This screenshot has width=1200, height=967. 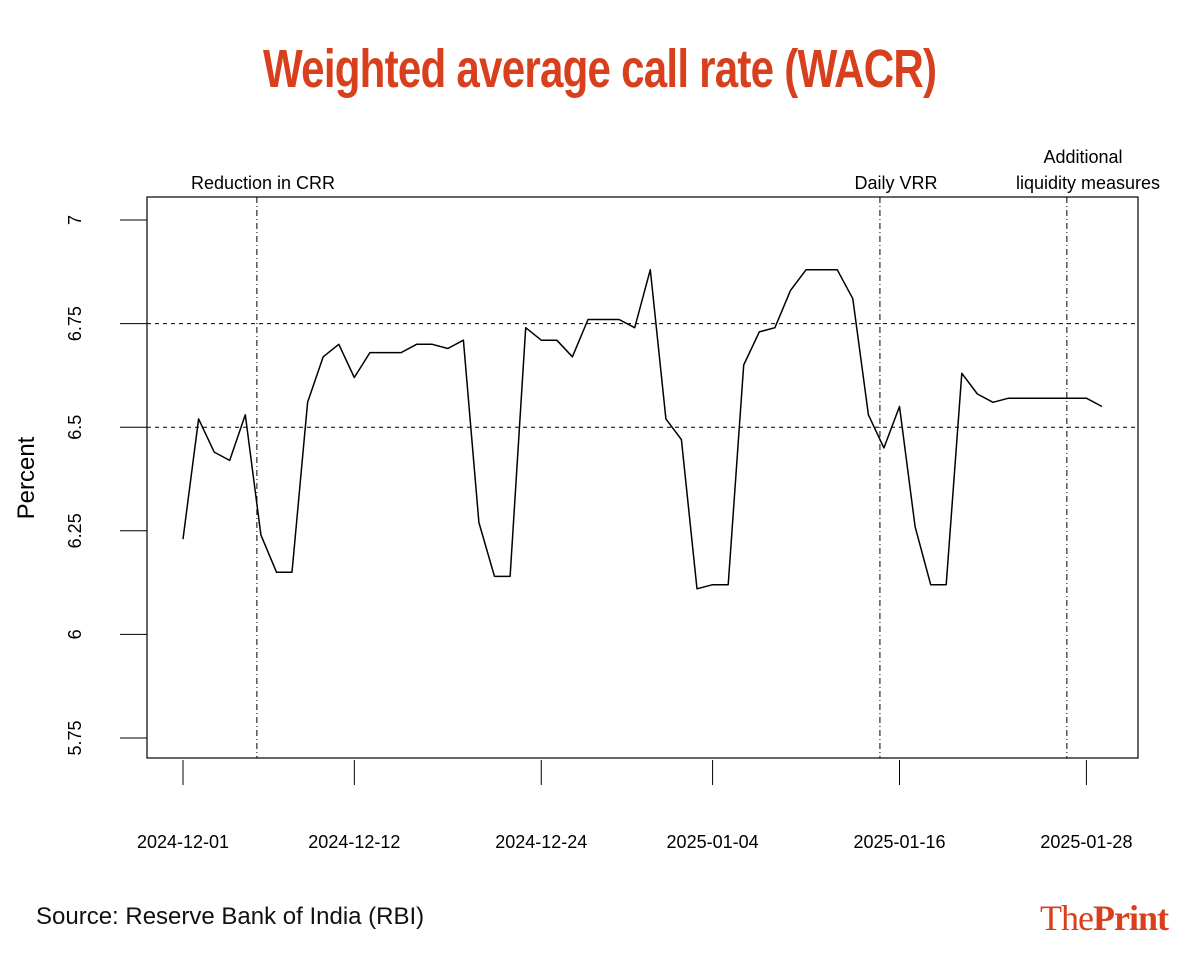 What do you see at coordinates (1086, 842) in the screenshot?
I see `x-tick-label-5: 2025-01-28` at bounding box center [1086, 842].